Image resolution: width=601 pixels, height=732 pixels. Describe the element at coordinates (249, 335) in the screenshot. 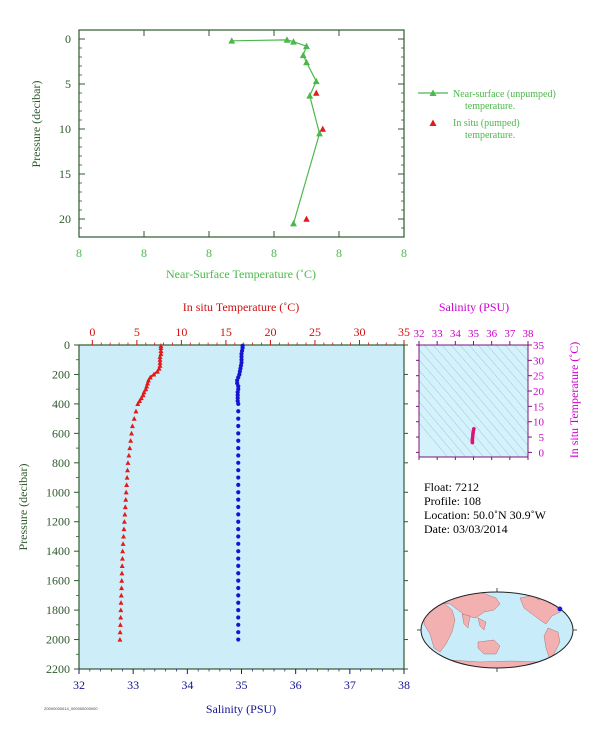

I see `temperature-axis-ticks: 0 5 10 15 20 25 30 35` at that location.